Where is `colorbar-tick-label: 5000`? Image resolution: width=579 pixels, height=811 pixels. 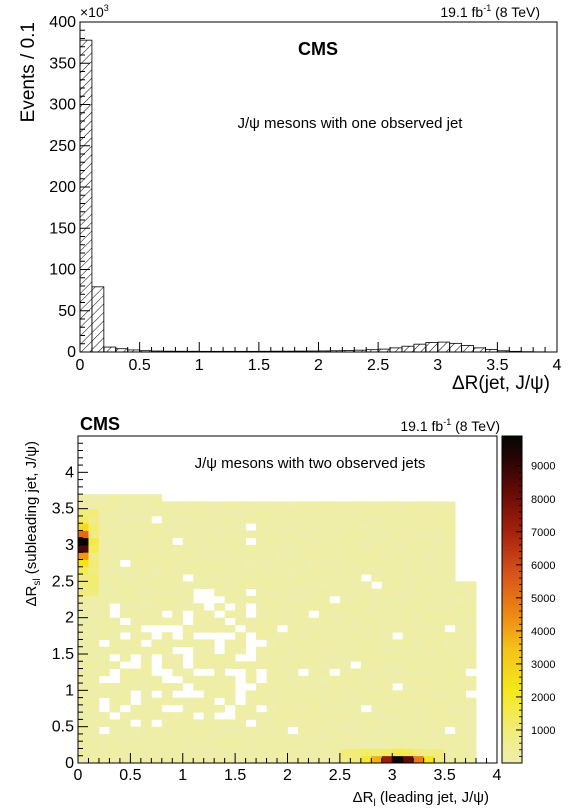 colorbar-tick-label: 5000 is located at coordinates (543, 599).